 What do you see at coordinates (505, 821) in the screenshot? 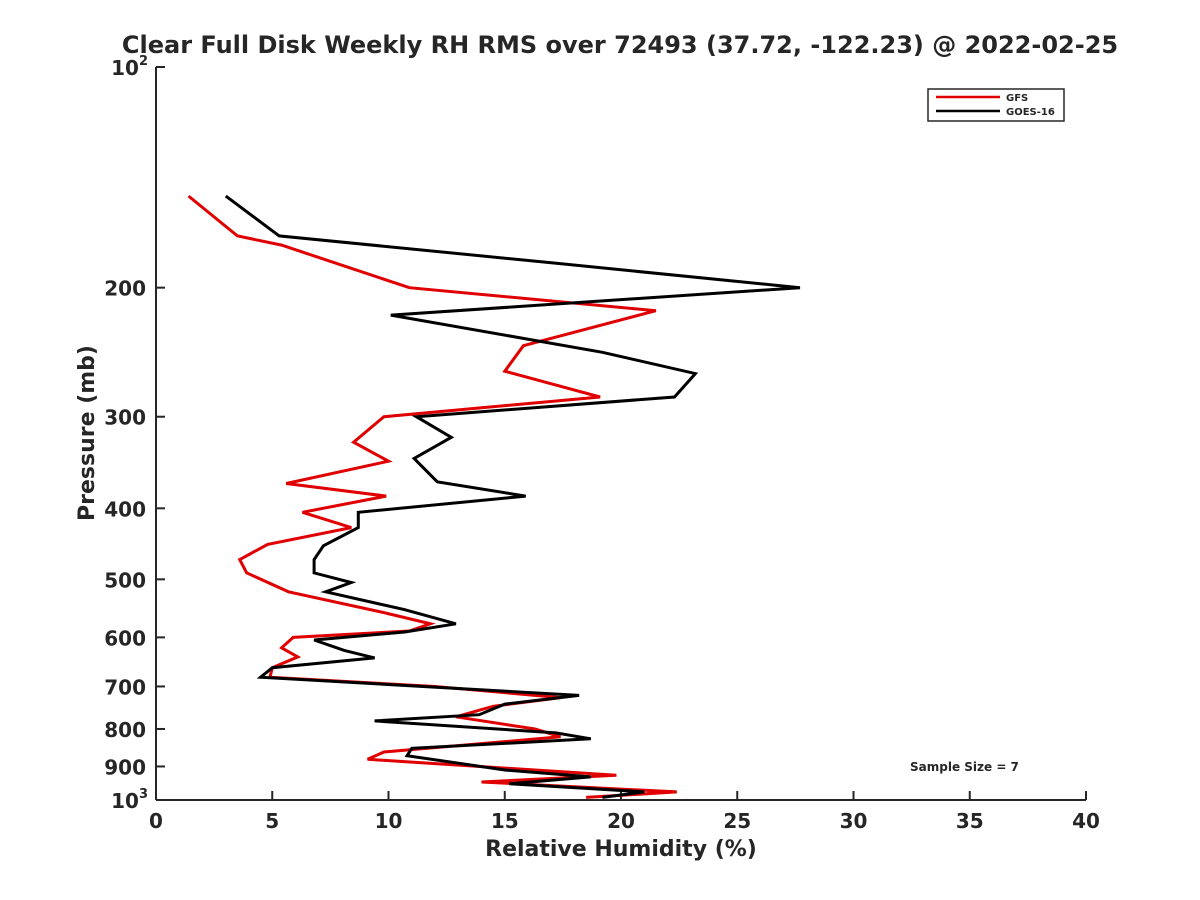
I see `x-tick-label: 15` at bounding box center [505, 821].